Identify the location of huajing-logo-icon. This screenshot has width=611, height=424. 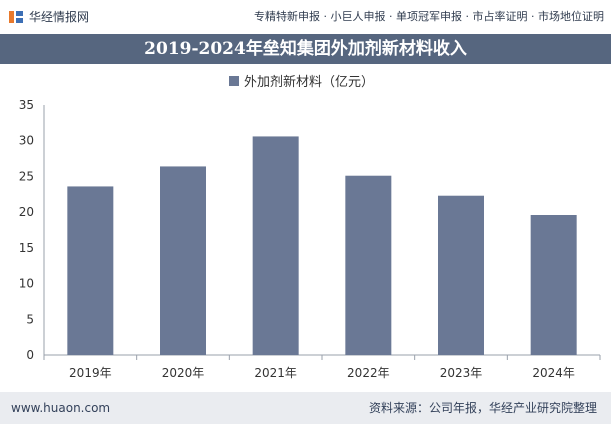
(16, 17).